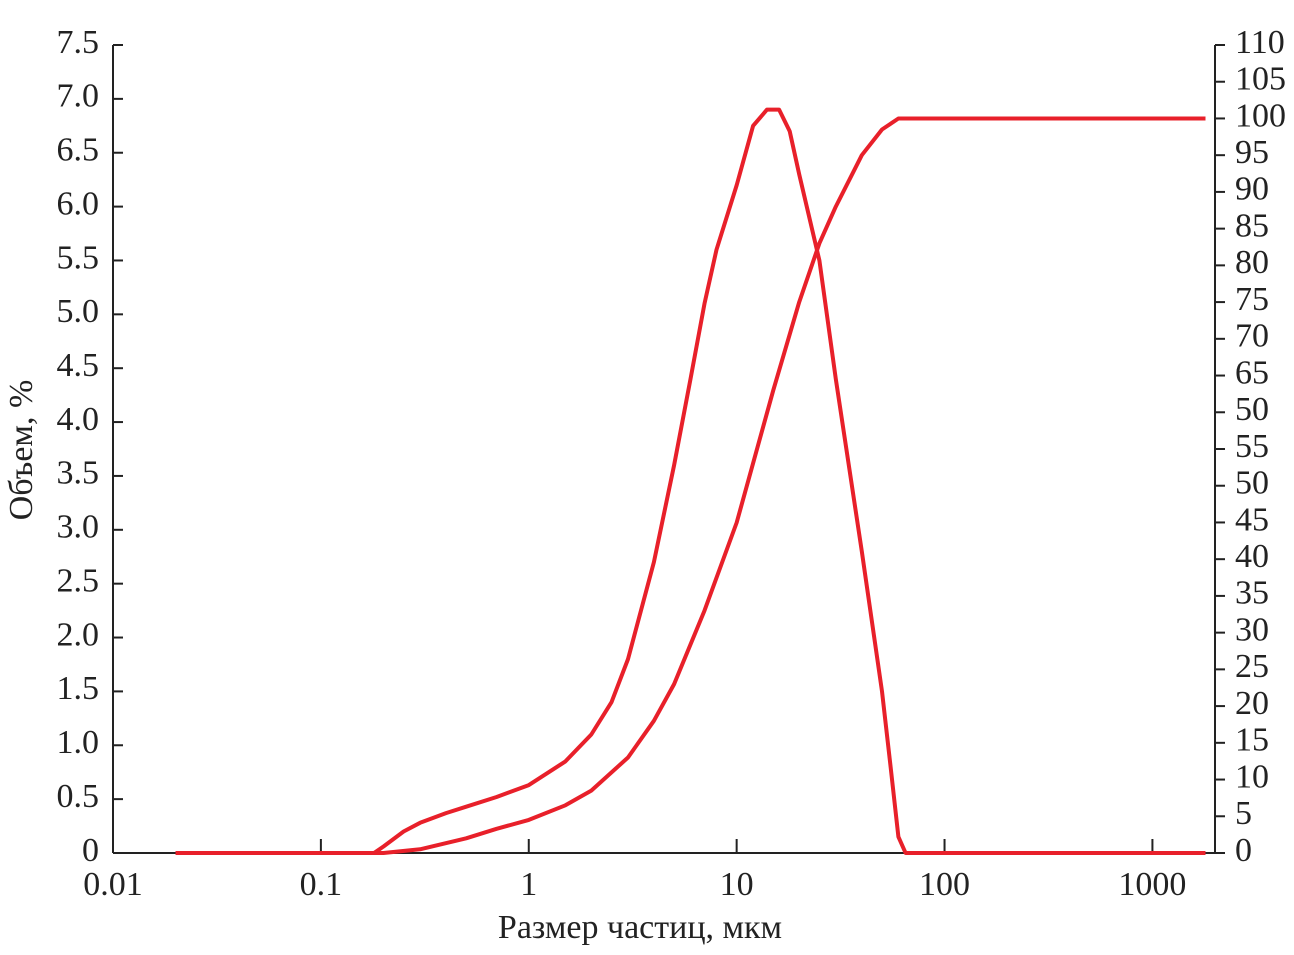 The image size is (1294, 955). Describe the element at coordinates (1252, 556) in the screenshot. I see `y2-tick-label: 40` at that location.